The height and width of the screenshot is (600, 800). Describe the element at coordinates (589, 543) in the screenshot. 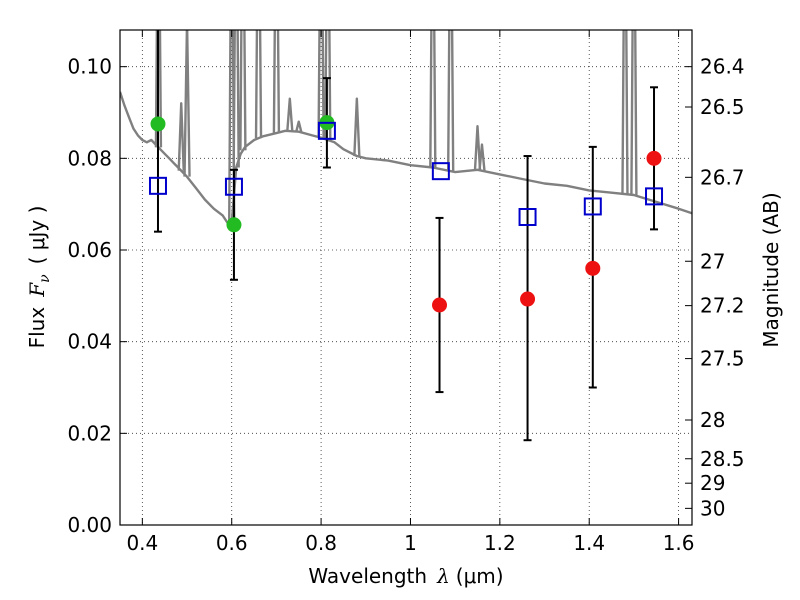

I see `x-tick-label: 1.4` at that location.